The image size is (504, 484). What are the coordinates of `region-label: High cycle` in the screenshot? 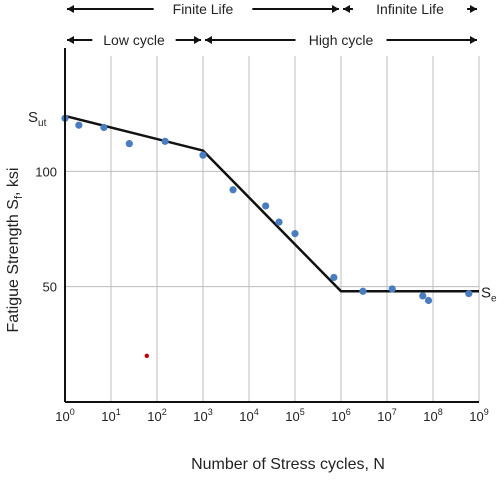 It's located at (341, 40).